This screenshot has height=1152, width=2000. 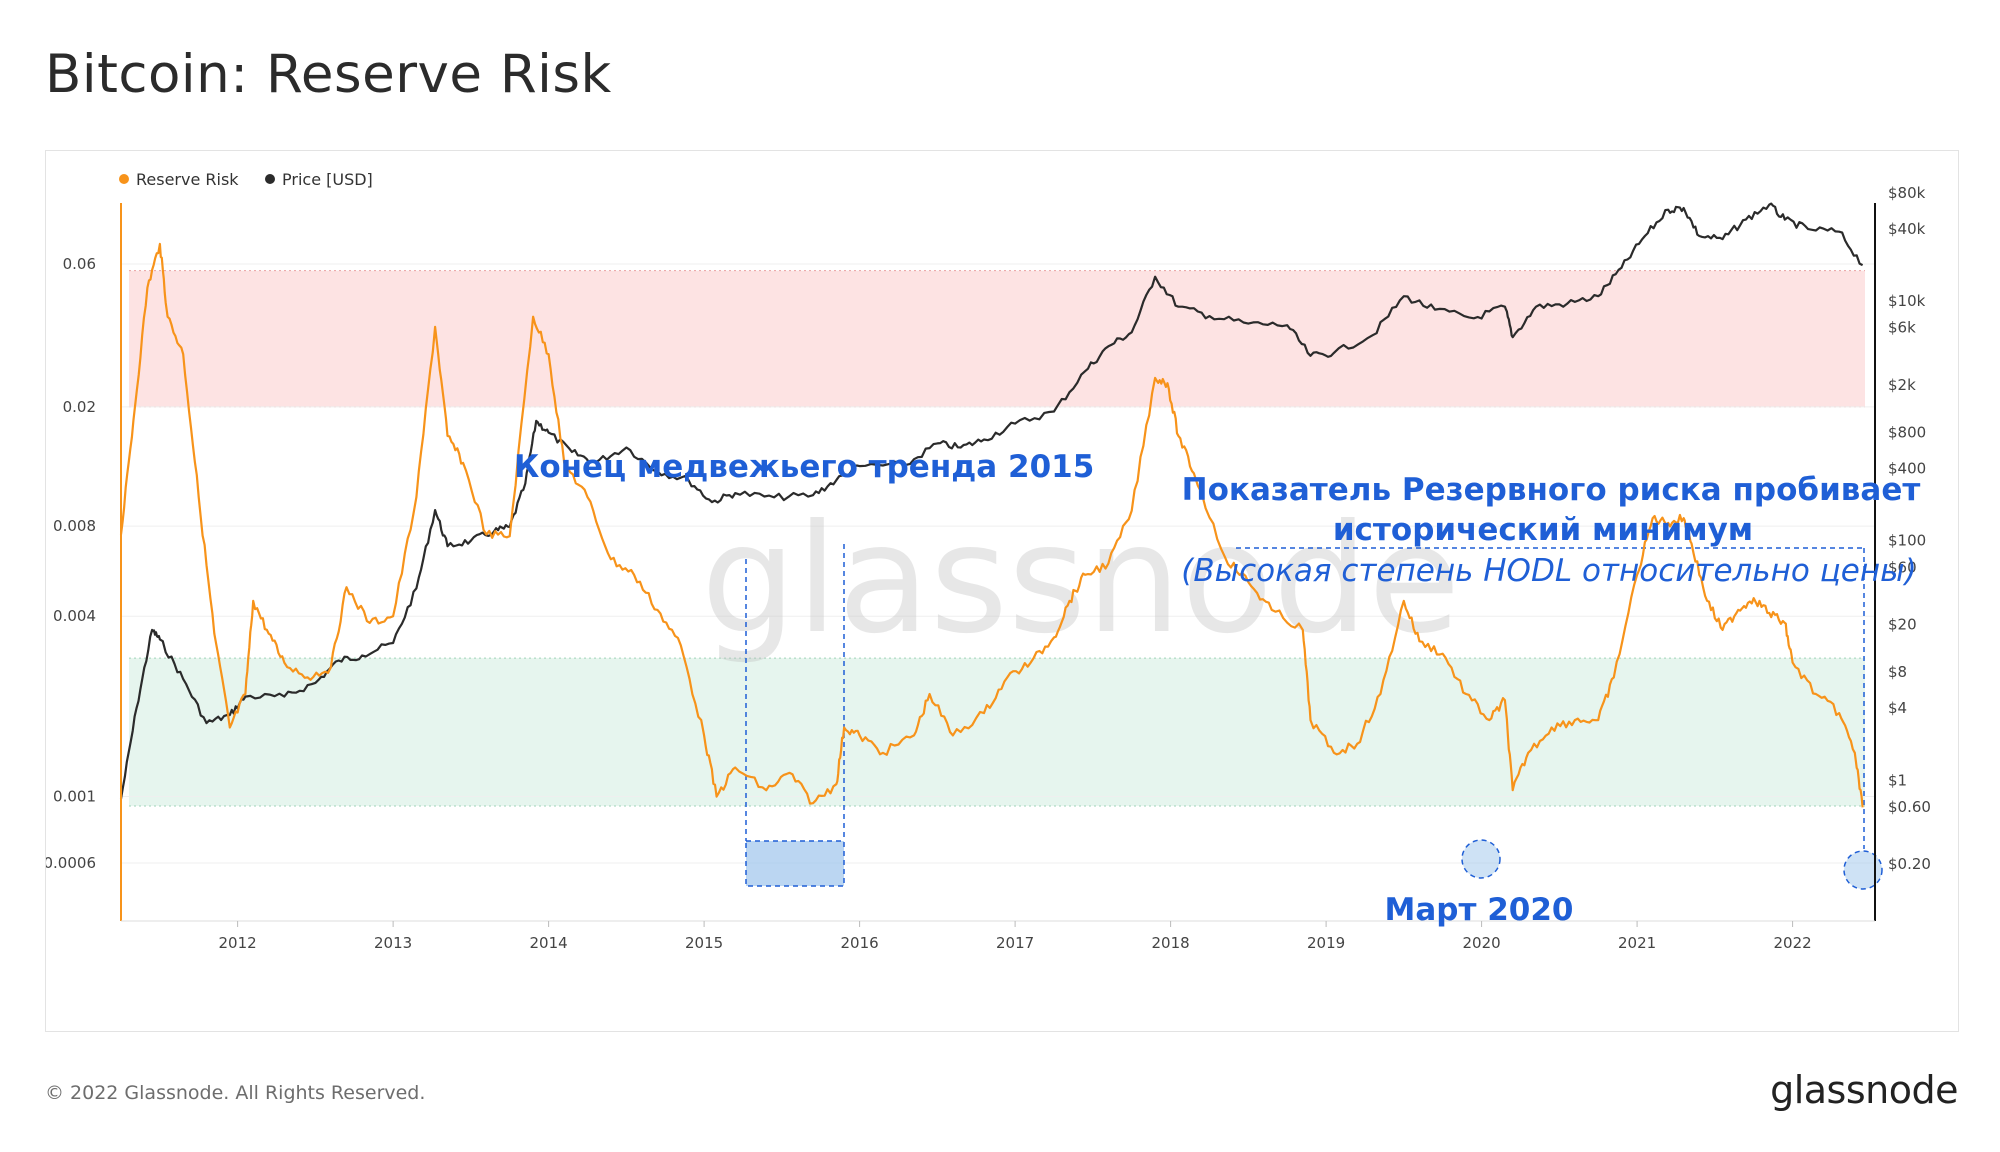 What do you see at coordinates (1907, 541) in the screenshot?
I see `right-tick-label: $100` at bounding box center [1907, 541].